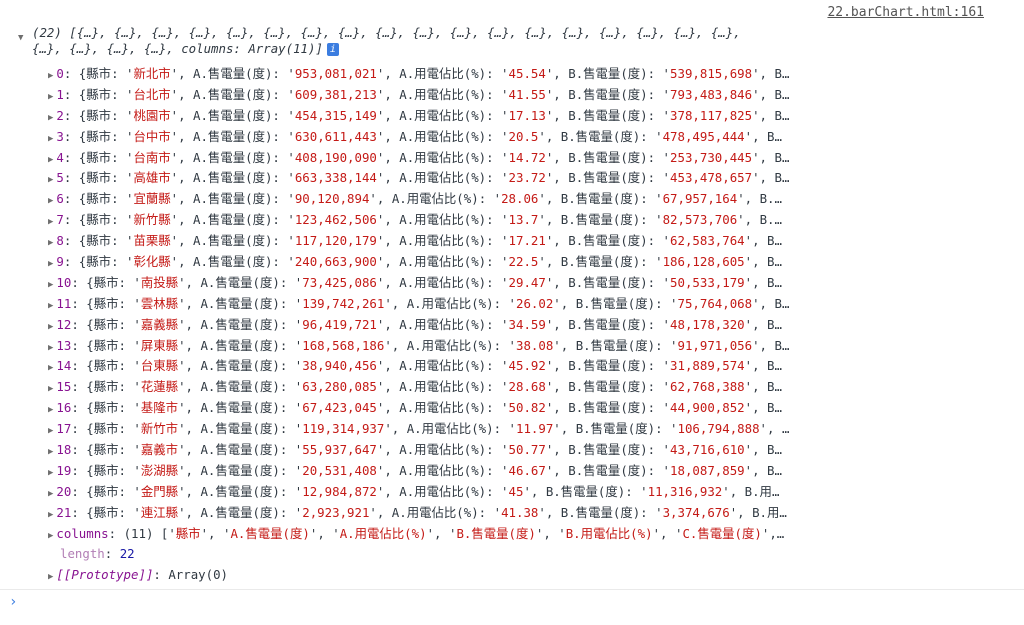  Describe the element at coordinates (905, 12) in the screenshot. I see `source-link: 22.barChart.html:161` at that location.